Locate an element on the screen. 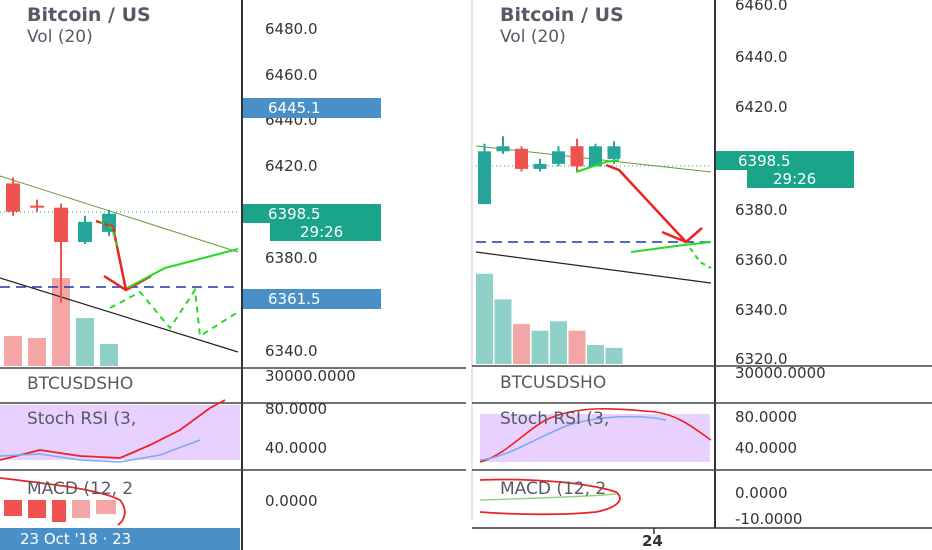  level-badge-text: 6361.5 is located at coordinates (294, 299).